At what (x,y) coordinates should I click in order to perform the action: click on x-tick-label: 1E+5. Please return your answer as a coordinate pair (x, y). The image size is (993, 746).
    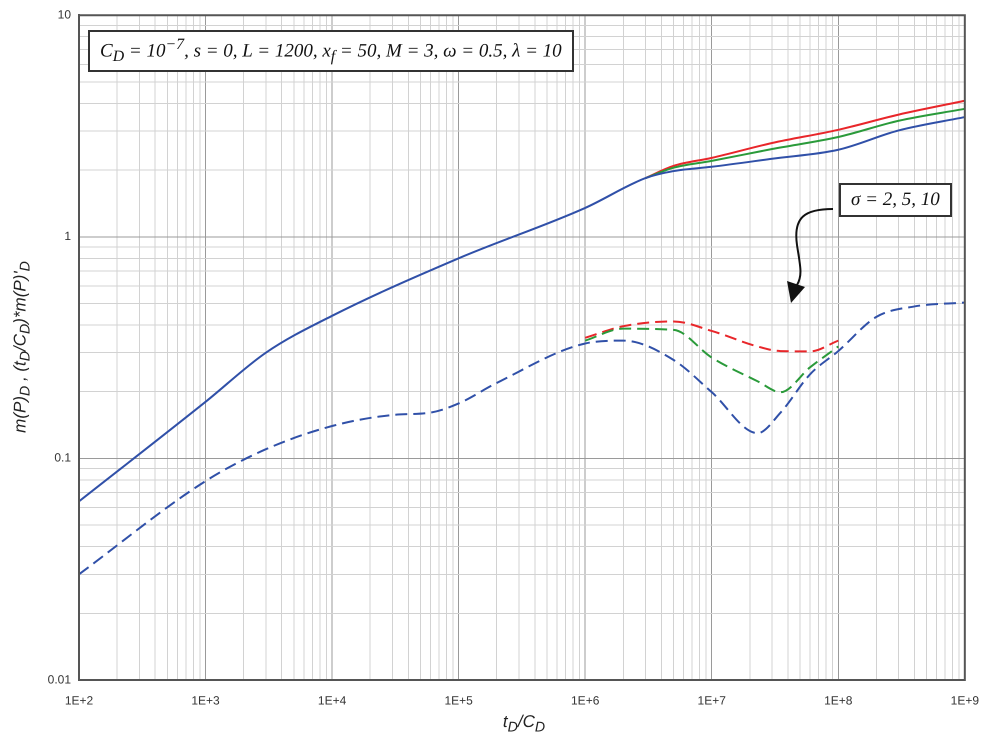
    Looking at the image, I should click on (459, 701).